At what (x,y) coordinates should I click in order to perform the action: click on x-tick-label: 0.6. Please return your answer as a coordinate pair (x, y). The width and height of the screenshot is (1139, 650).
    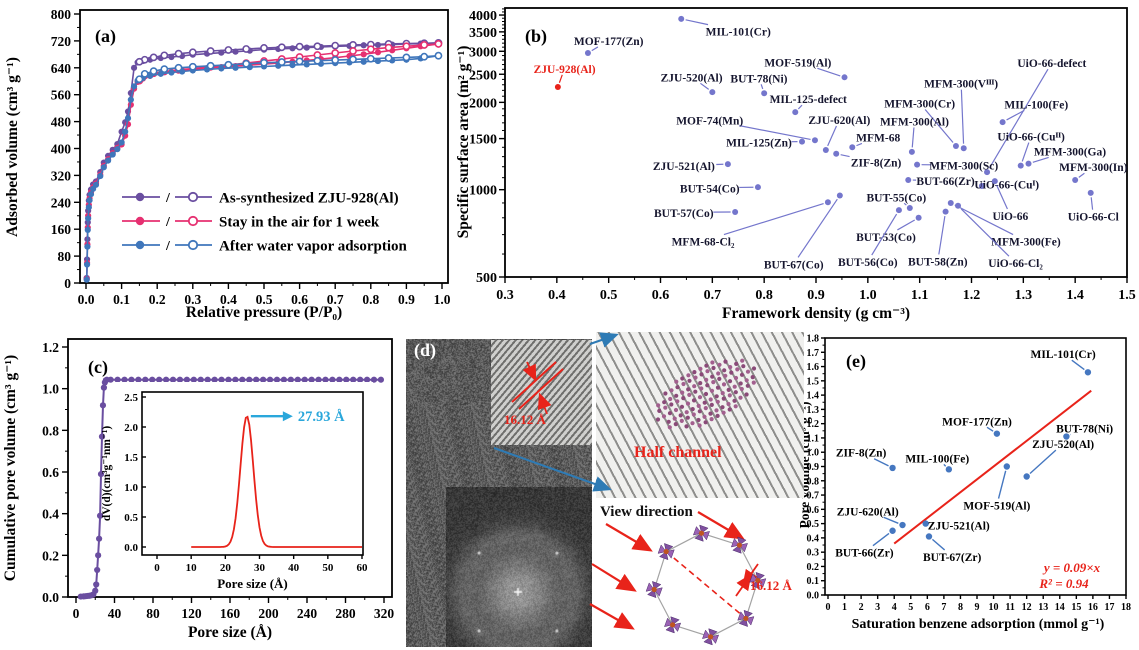
    Looking at the image, I should click on (661, 295).